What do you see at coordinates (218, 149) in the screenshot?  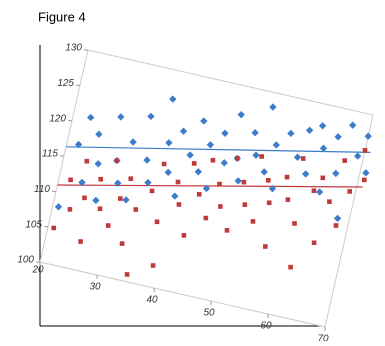 I see `trend-line` at bounding box center [218, 149].